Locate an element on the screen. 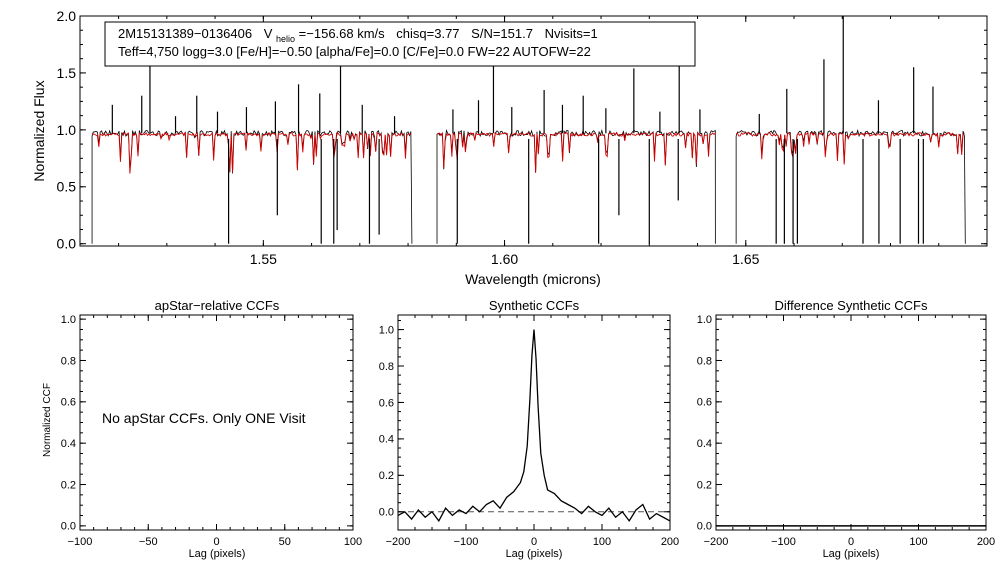 The image size is (1008, 576). apstar-ccf-ytick-label: 0.6 is located at coordinates (68, 403).